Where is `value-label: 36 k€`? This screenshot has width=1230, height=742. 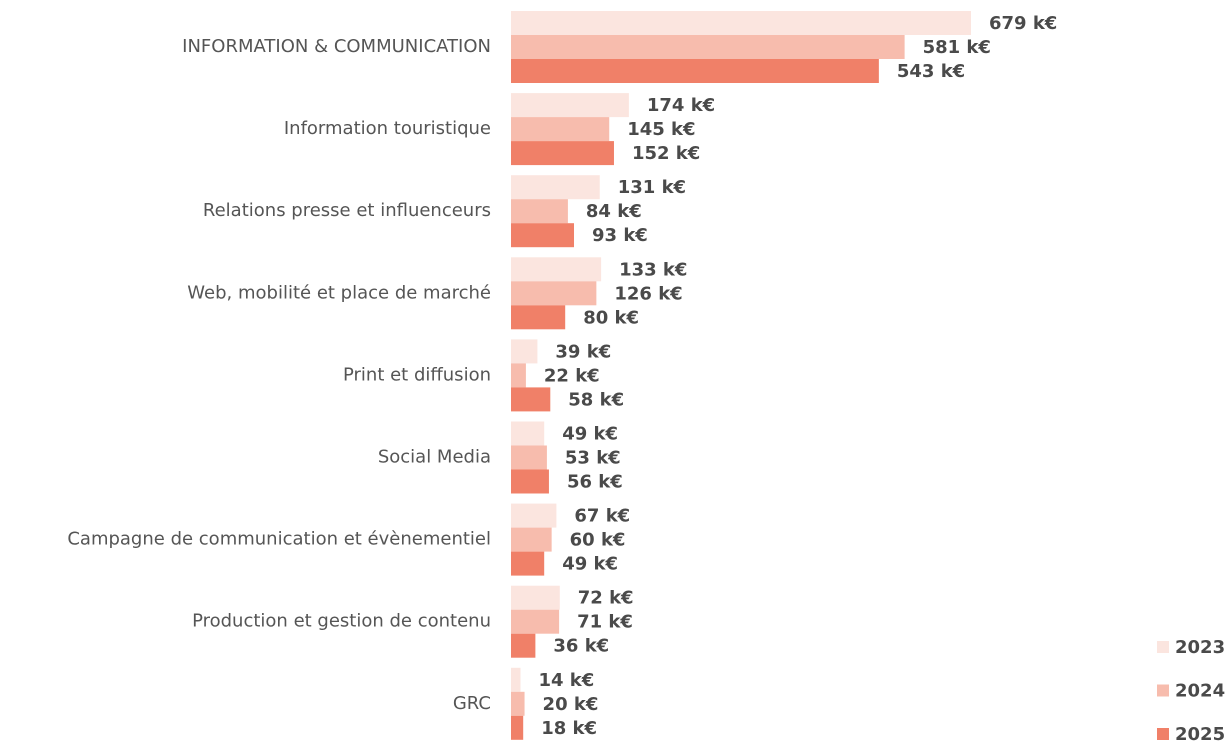 value-label: 36 k€ is located at coordinates (581, 646).